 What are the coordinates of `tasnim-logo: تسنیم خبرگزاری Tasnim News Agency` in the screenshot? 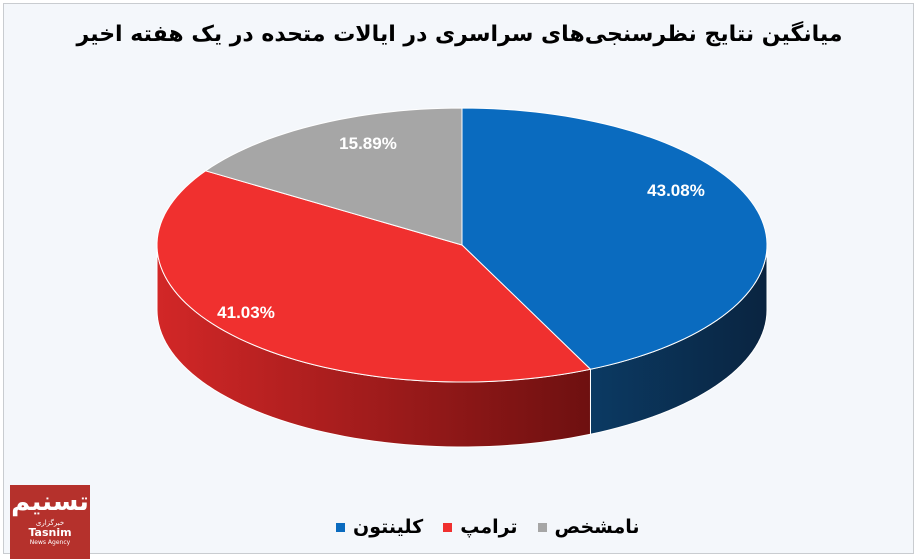 It's located at (50, 522).